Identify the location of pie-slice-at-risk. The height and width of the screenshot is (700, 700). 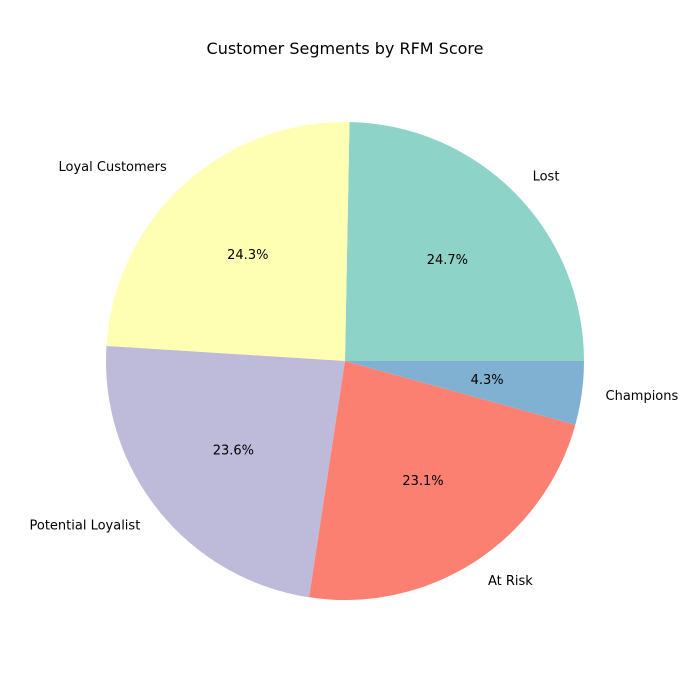
(442, 481).